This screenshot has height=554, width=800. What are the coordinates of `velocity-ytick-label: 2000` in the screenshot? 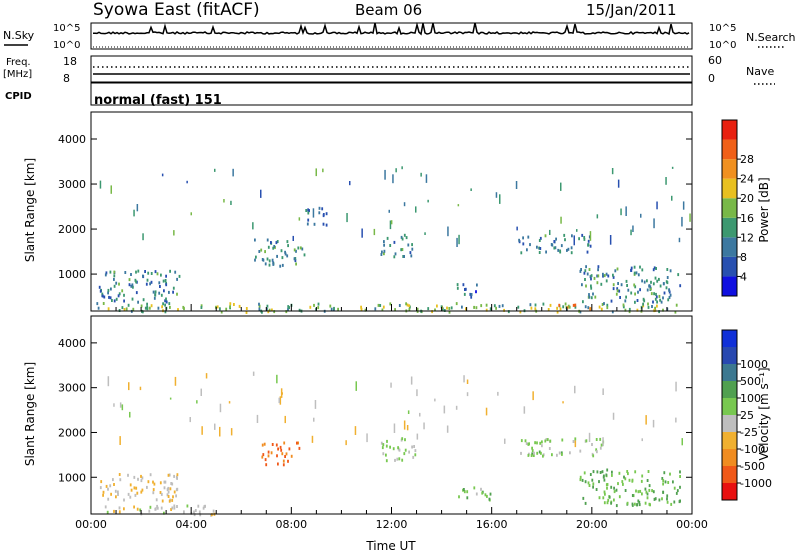 It's located at (72, 432).